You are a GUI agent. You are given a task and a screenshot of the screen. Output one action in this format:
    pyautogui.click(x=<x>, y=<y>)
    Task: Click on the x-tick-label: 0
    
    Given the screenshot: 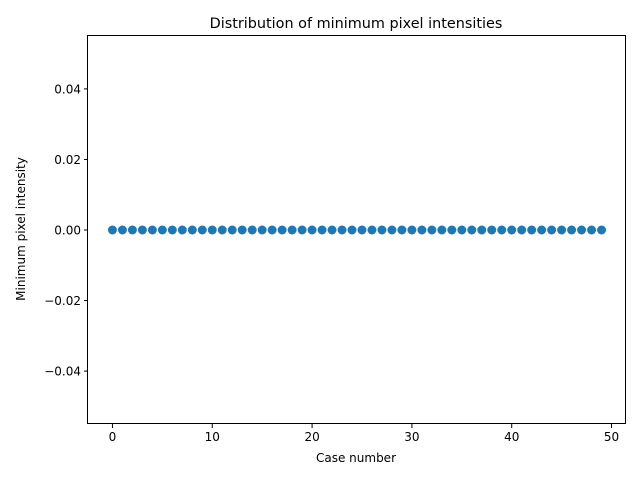 What is the action you would take?
    pyautogui.click(x=113, y=437)
    